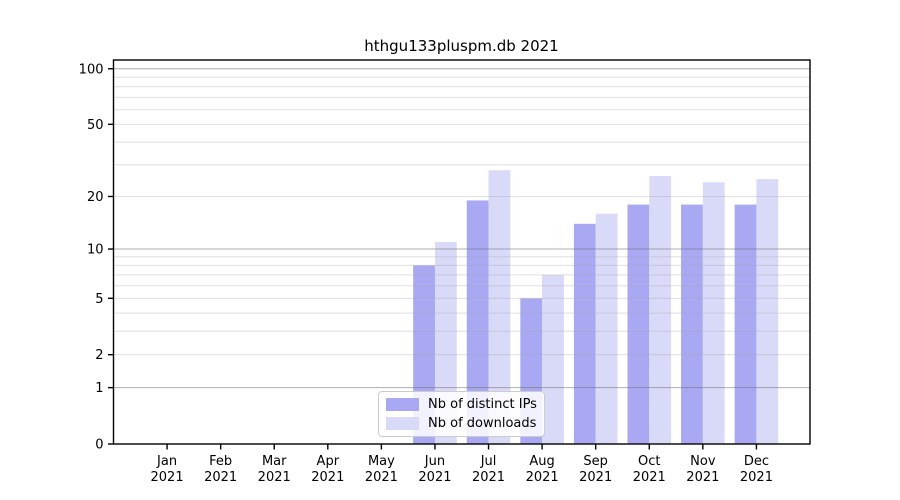  What do you see at coordinates (91, 69) in the screenshot?
I see `y-tick-label-100: 100` at bounding box center [91, 69].